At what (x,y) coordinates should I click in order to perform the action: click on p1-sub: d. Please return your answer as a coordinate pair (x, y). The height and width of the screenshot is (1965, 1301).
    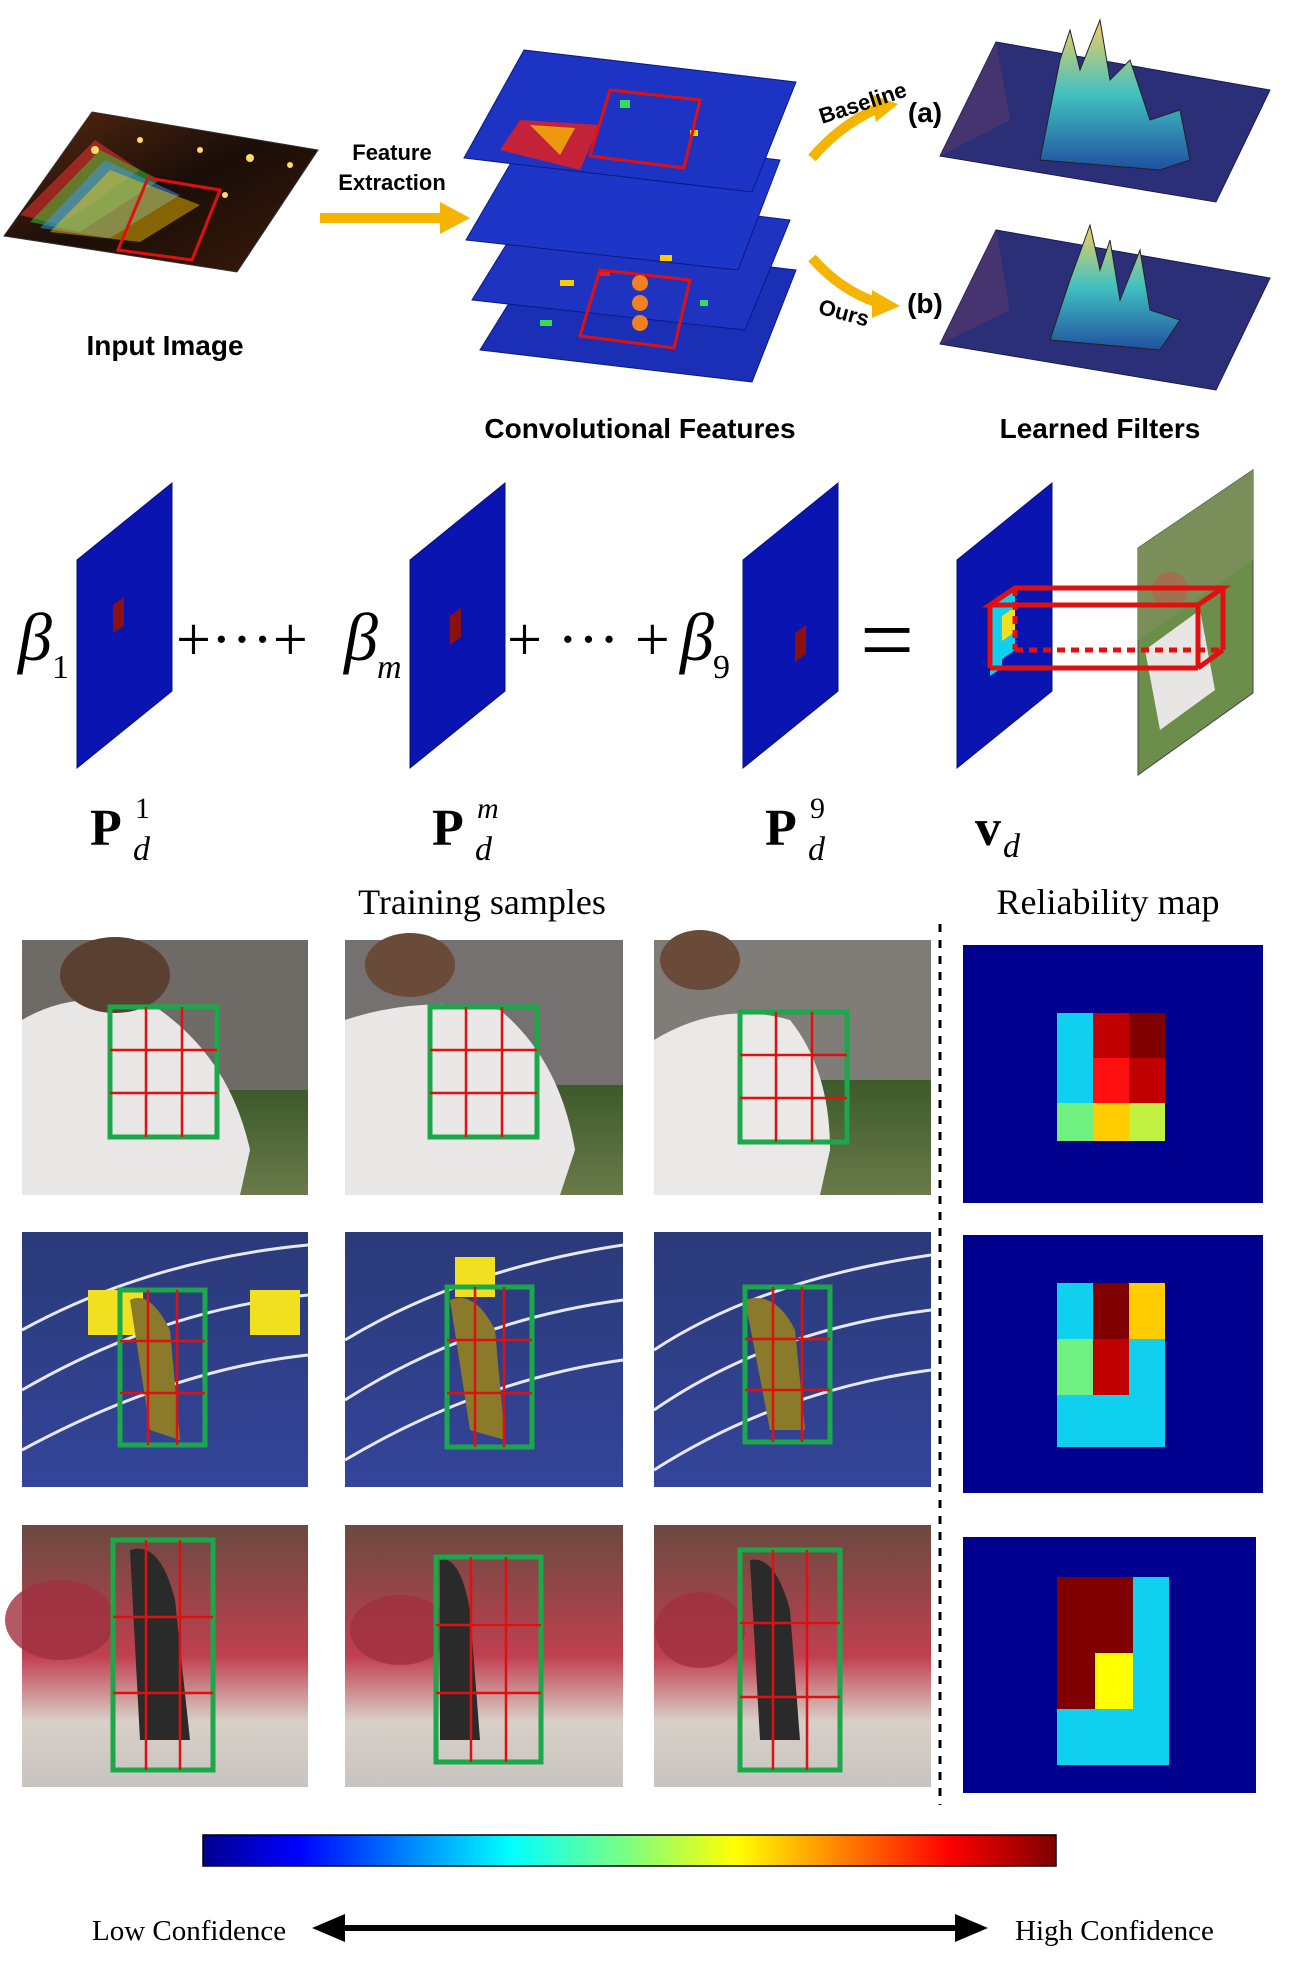
    Looking at the image, I should click on (142, 849).